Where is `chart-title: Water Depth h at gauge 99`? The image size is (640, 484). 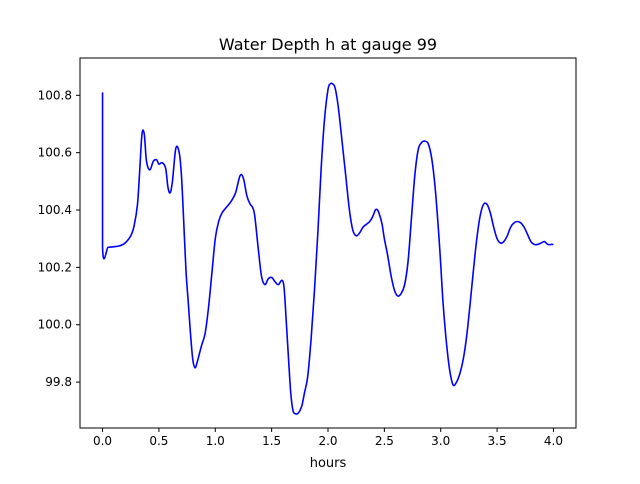
chart-title: Water Depth h at gauge 99 is located at coordinates (328, 44).